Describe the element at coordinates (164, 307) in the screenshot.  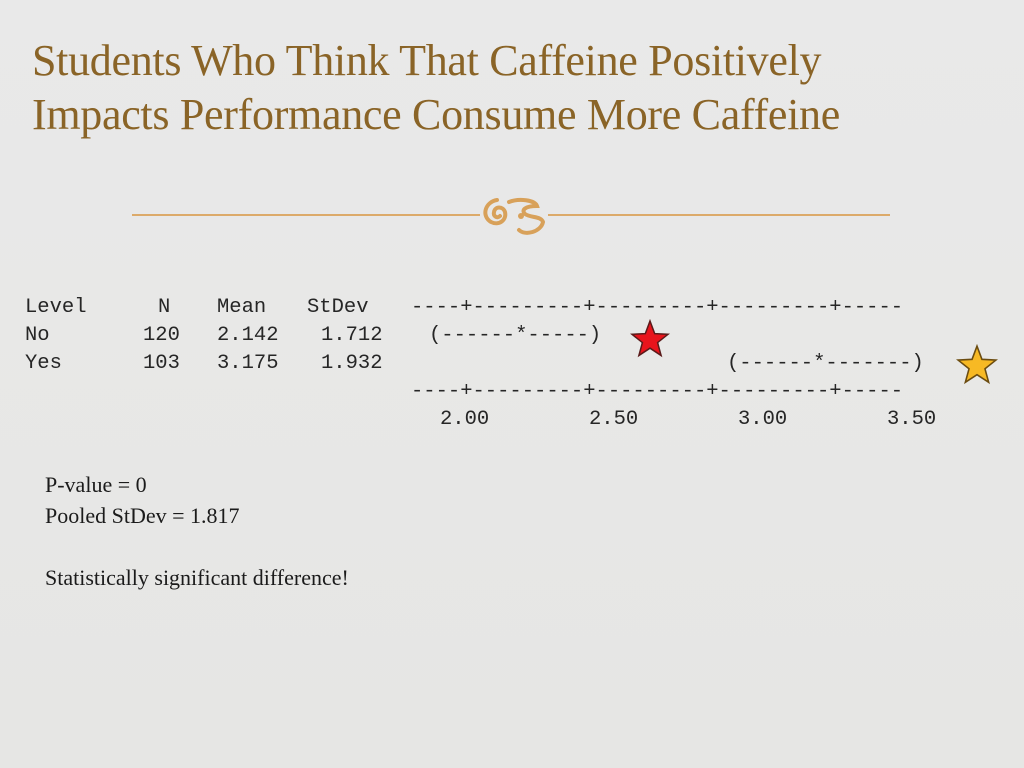
I see `header-n: N` at that location.